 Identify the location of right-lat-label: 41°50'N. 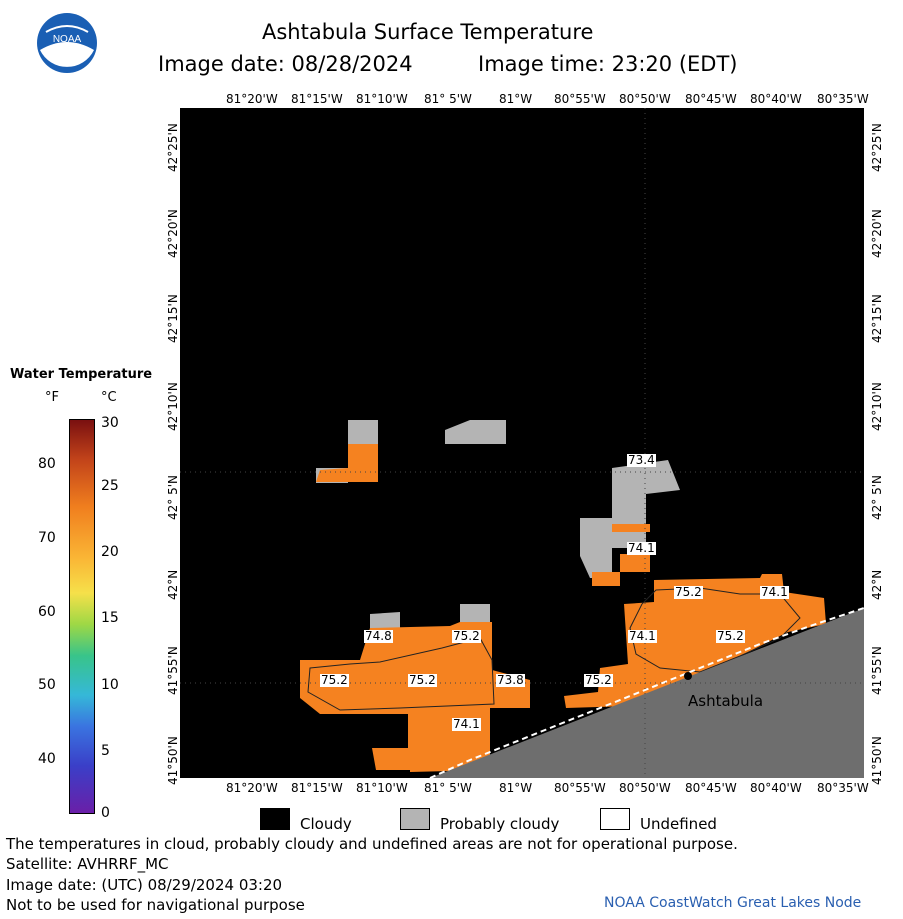
(877, 760).